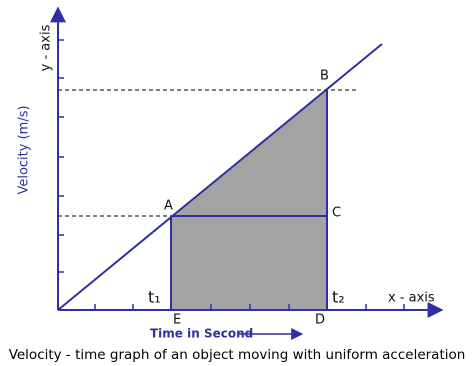  What do you see at coordinates (154, 297) in the screenshot?
I see `t1-label: t₁` at bounding box center [154, 297].